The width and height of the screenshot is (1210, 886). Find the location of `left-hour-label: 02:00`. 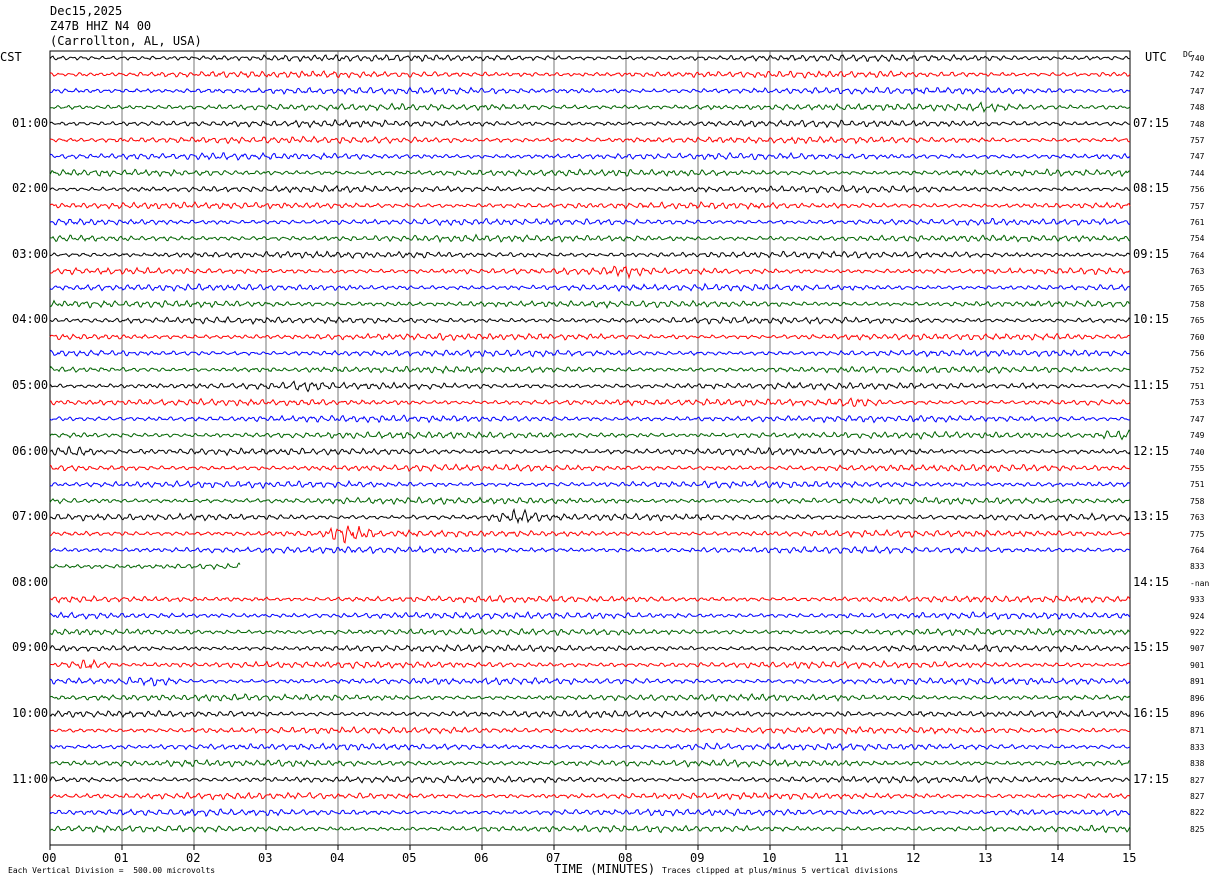

left-hour-label: 02:00 is located at coordinates (30, 188).